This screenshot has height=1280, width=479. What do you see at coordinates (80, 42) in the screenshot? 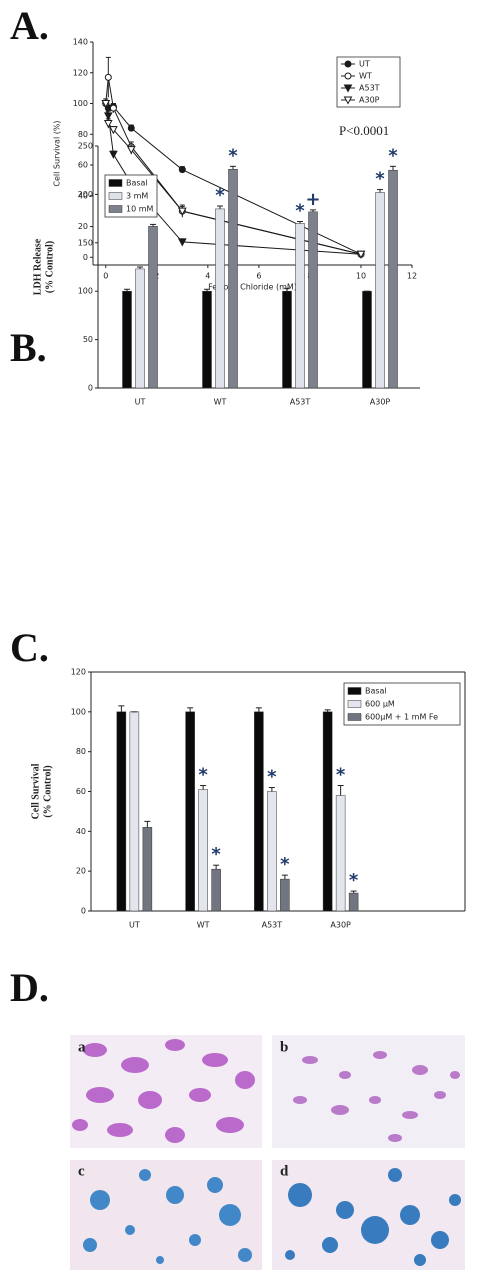
I see `y-tick-label: 140` at bounding box center [80, 42].